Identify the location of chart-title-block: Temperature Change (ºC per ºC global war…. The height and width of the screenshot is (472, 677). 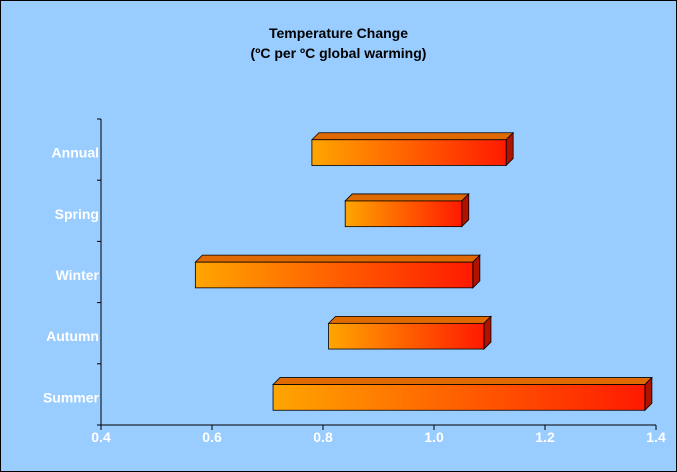
(338, 43).